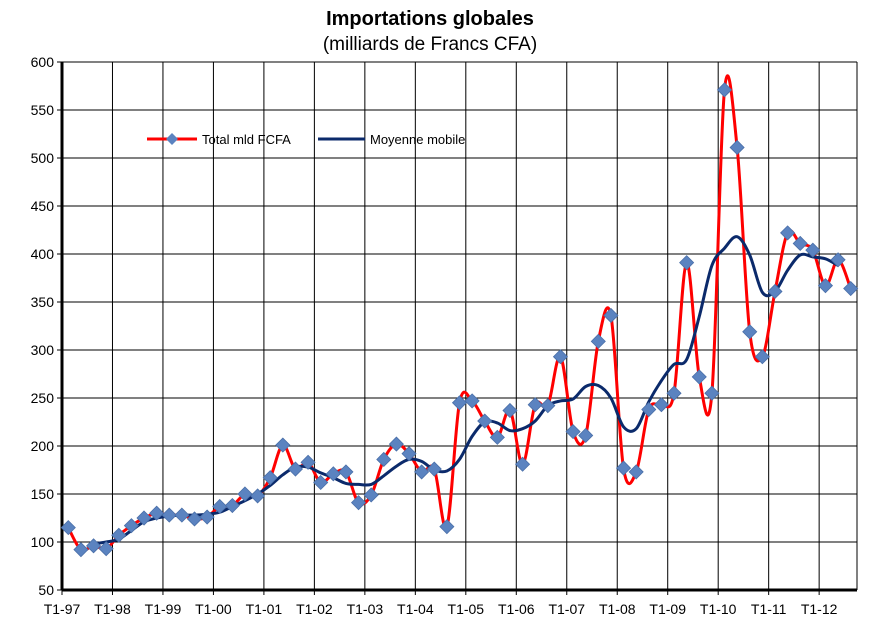 The width and height of the screenshot is (879, 644). What do you see at coordinates (246, 139) in the screenshot?
I see `legend-label-total: Total mld FCFA` at bounding box center [246, 139].